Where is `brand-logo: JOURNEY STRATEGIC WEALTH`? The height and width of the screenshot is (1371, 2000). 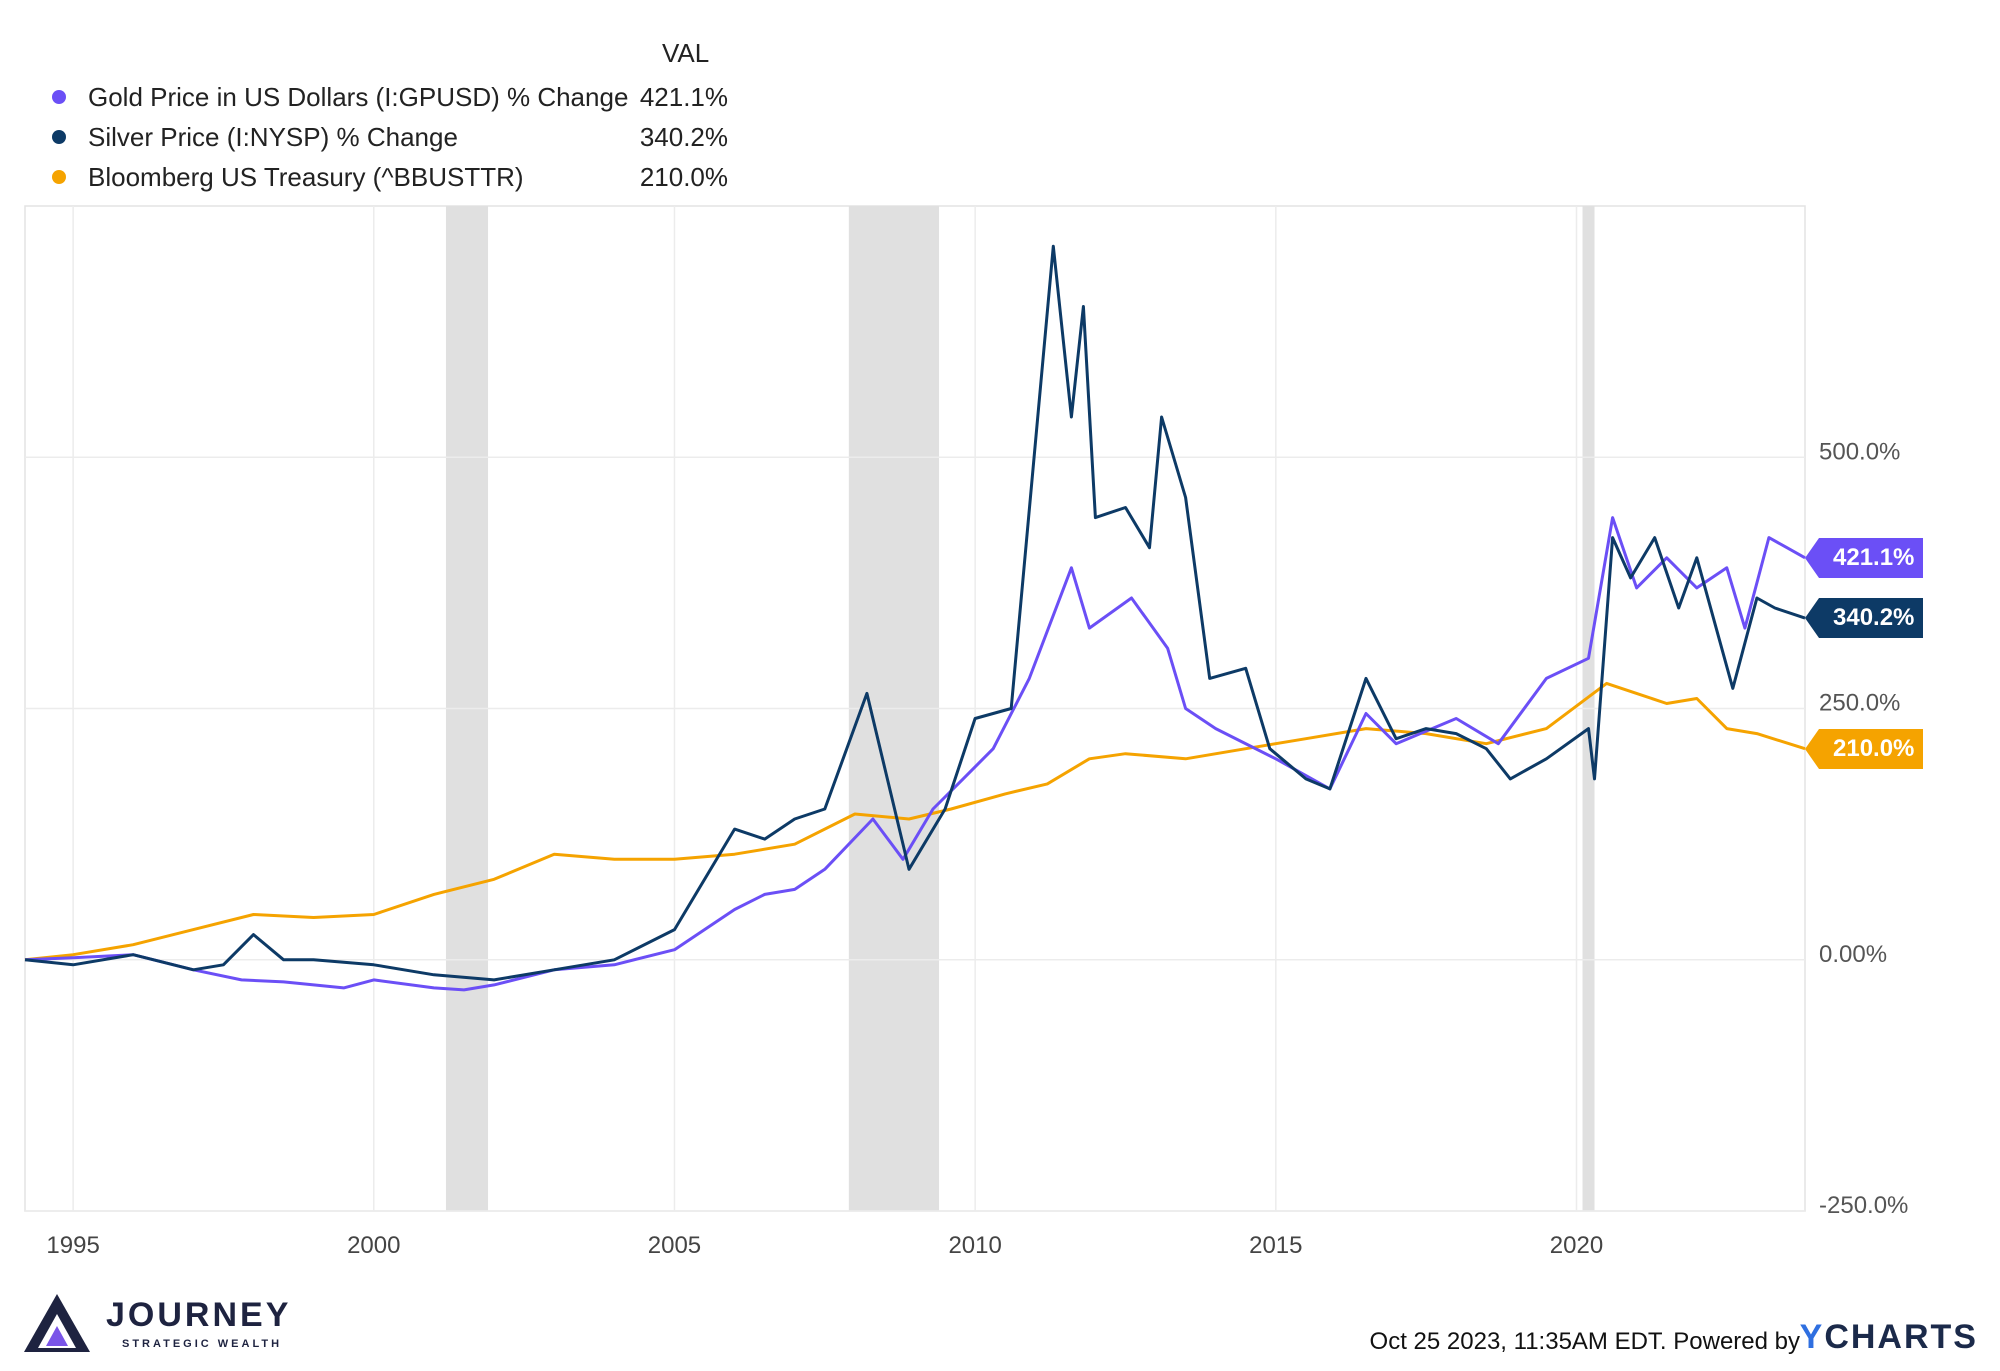 brand-logo: JOURNEY STRATEGIC WEALTH is located at coordinates (172, 1324).